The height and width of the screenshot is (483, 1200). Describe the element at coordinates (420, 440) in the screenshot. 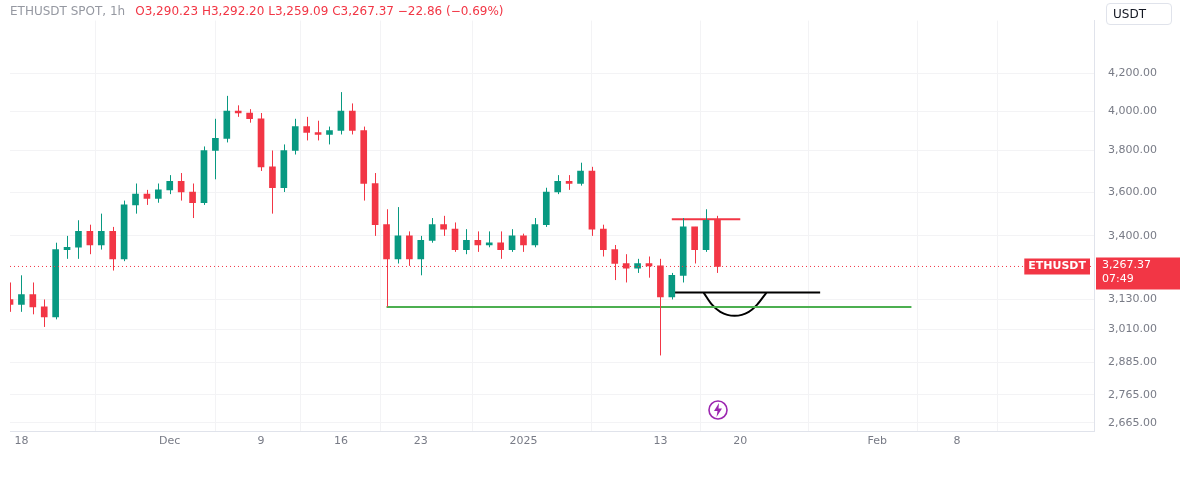

I see `x-tick-label: 23` at that location.